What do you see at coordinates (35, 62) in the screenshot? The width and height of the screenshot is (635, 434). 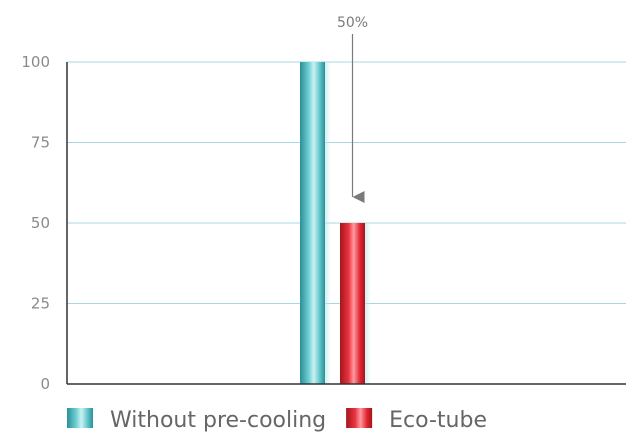 I see `y-tick-label: 100` at bounding box center [35, 62].